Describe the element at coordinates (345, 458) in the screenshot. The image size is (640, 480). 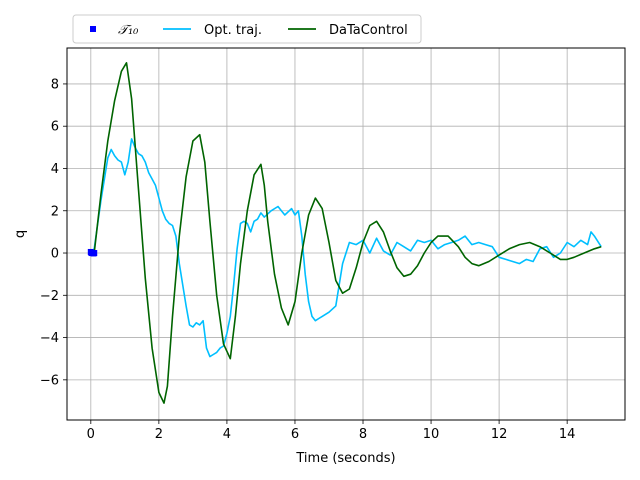
I see `x-axis-label: Time (seconds)` at that location.